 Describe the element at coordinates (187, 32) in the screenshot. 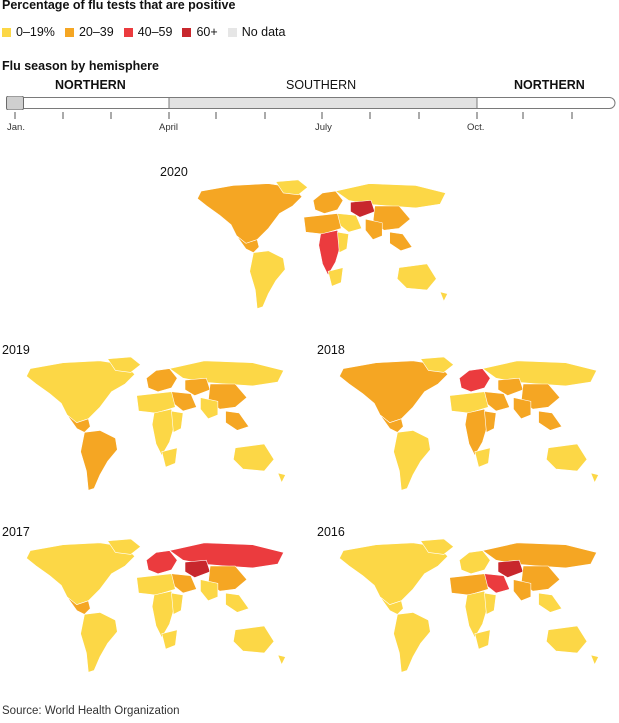

I see `legend-swatch-dark-red` at that location.